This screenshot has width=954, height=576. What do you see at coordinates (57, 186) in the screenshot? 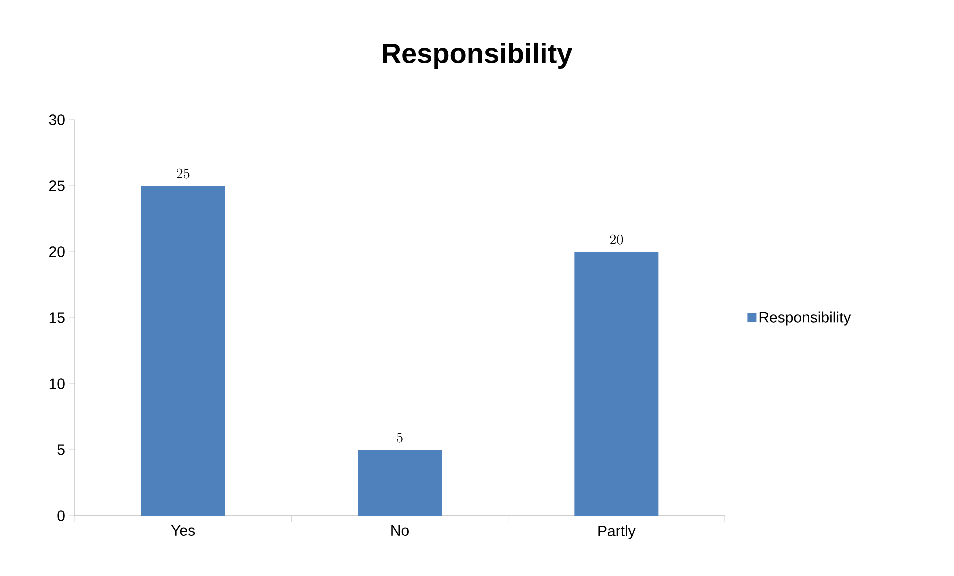
I see `y-tick-label: 25` at bounding box center [57, 186].